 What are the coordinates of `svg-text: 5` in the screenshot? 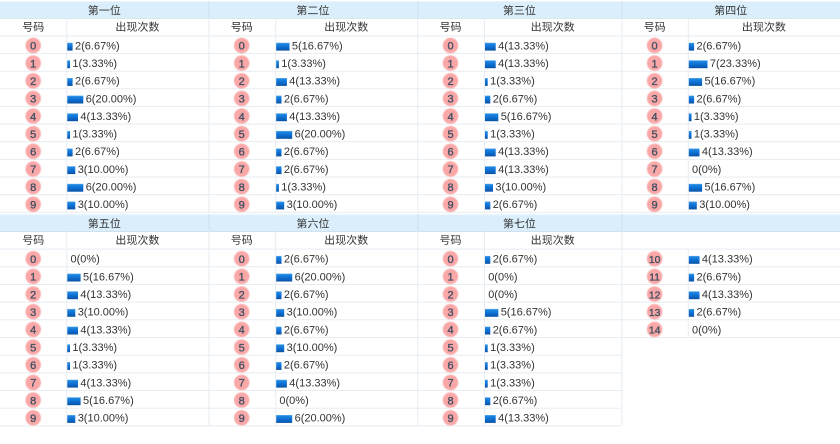 It's located at (450, 135).